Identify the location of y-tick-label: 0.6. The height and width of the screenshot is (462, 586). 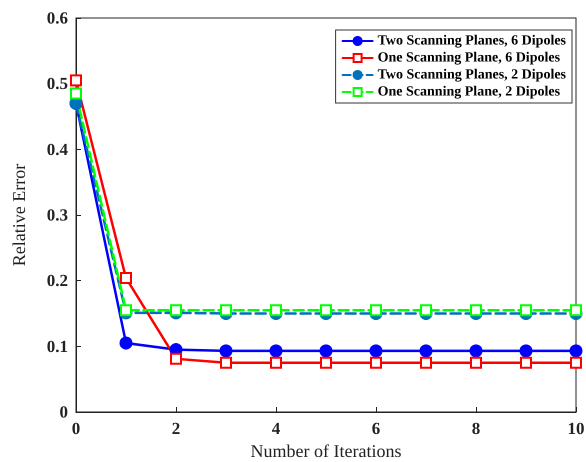
(57, 18).